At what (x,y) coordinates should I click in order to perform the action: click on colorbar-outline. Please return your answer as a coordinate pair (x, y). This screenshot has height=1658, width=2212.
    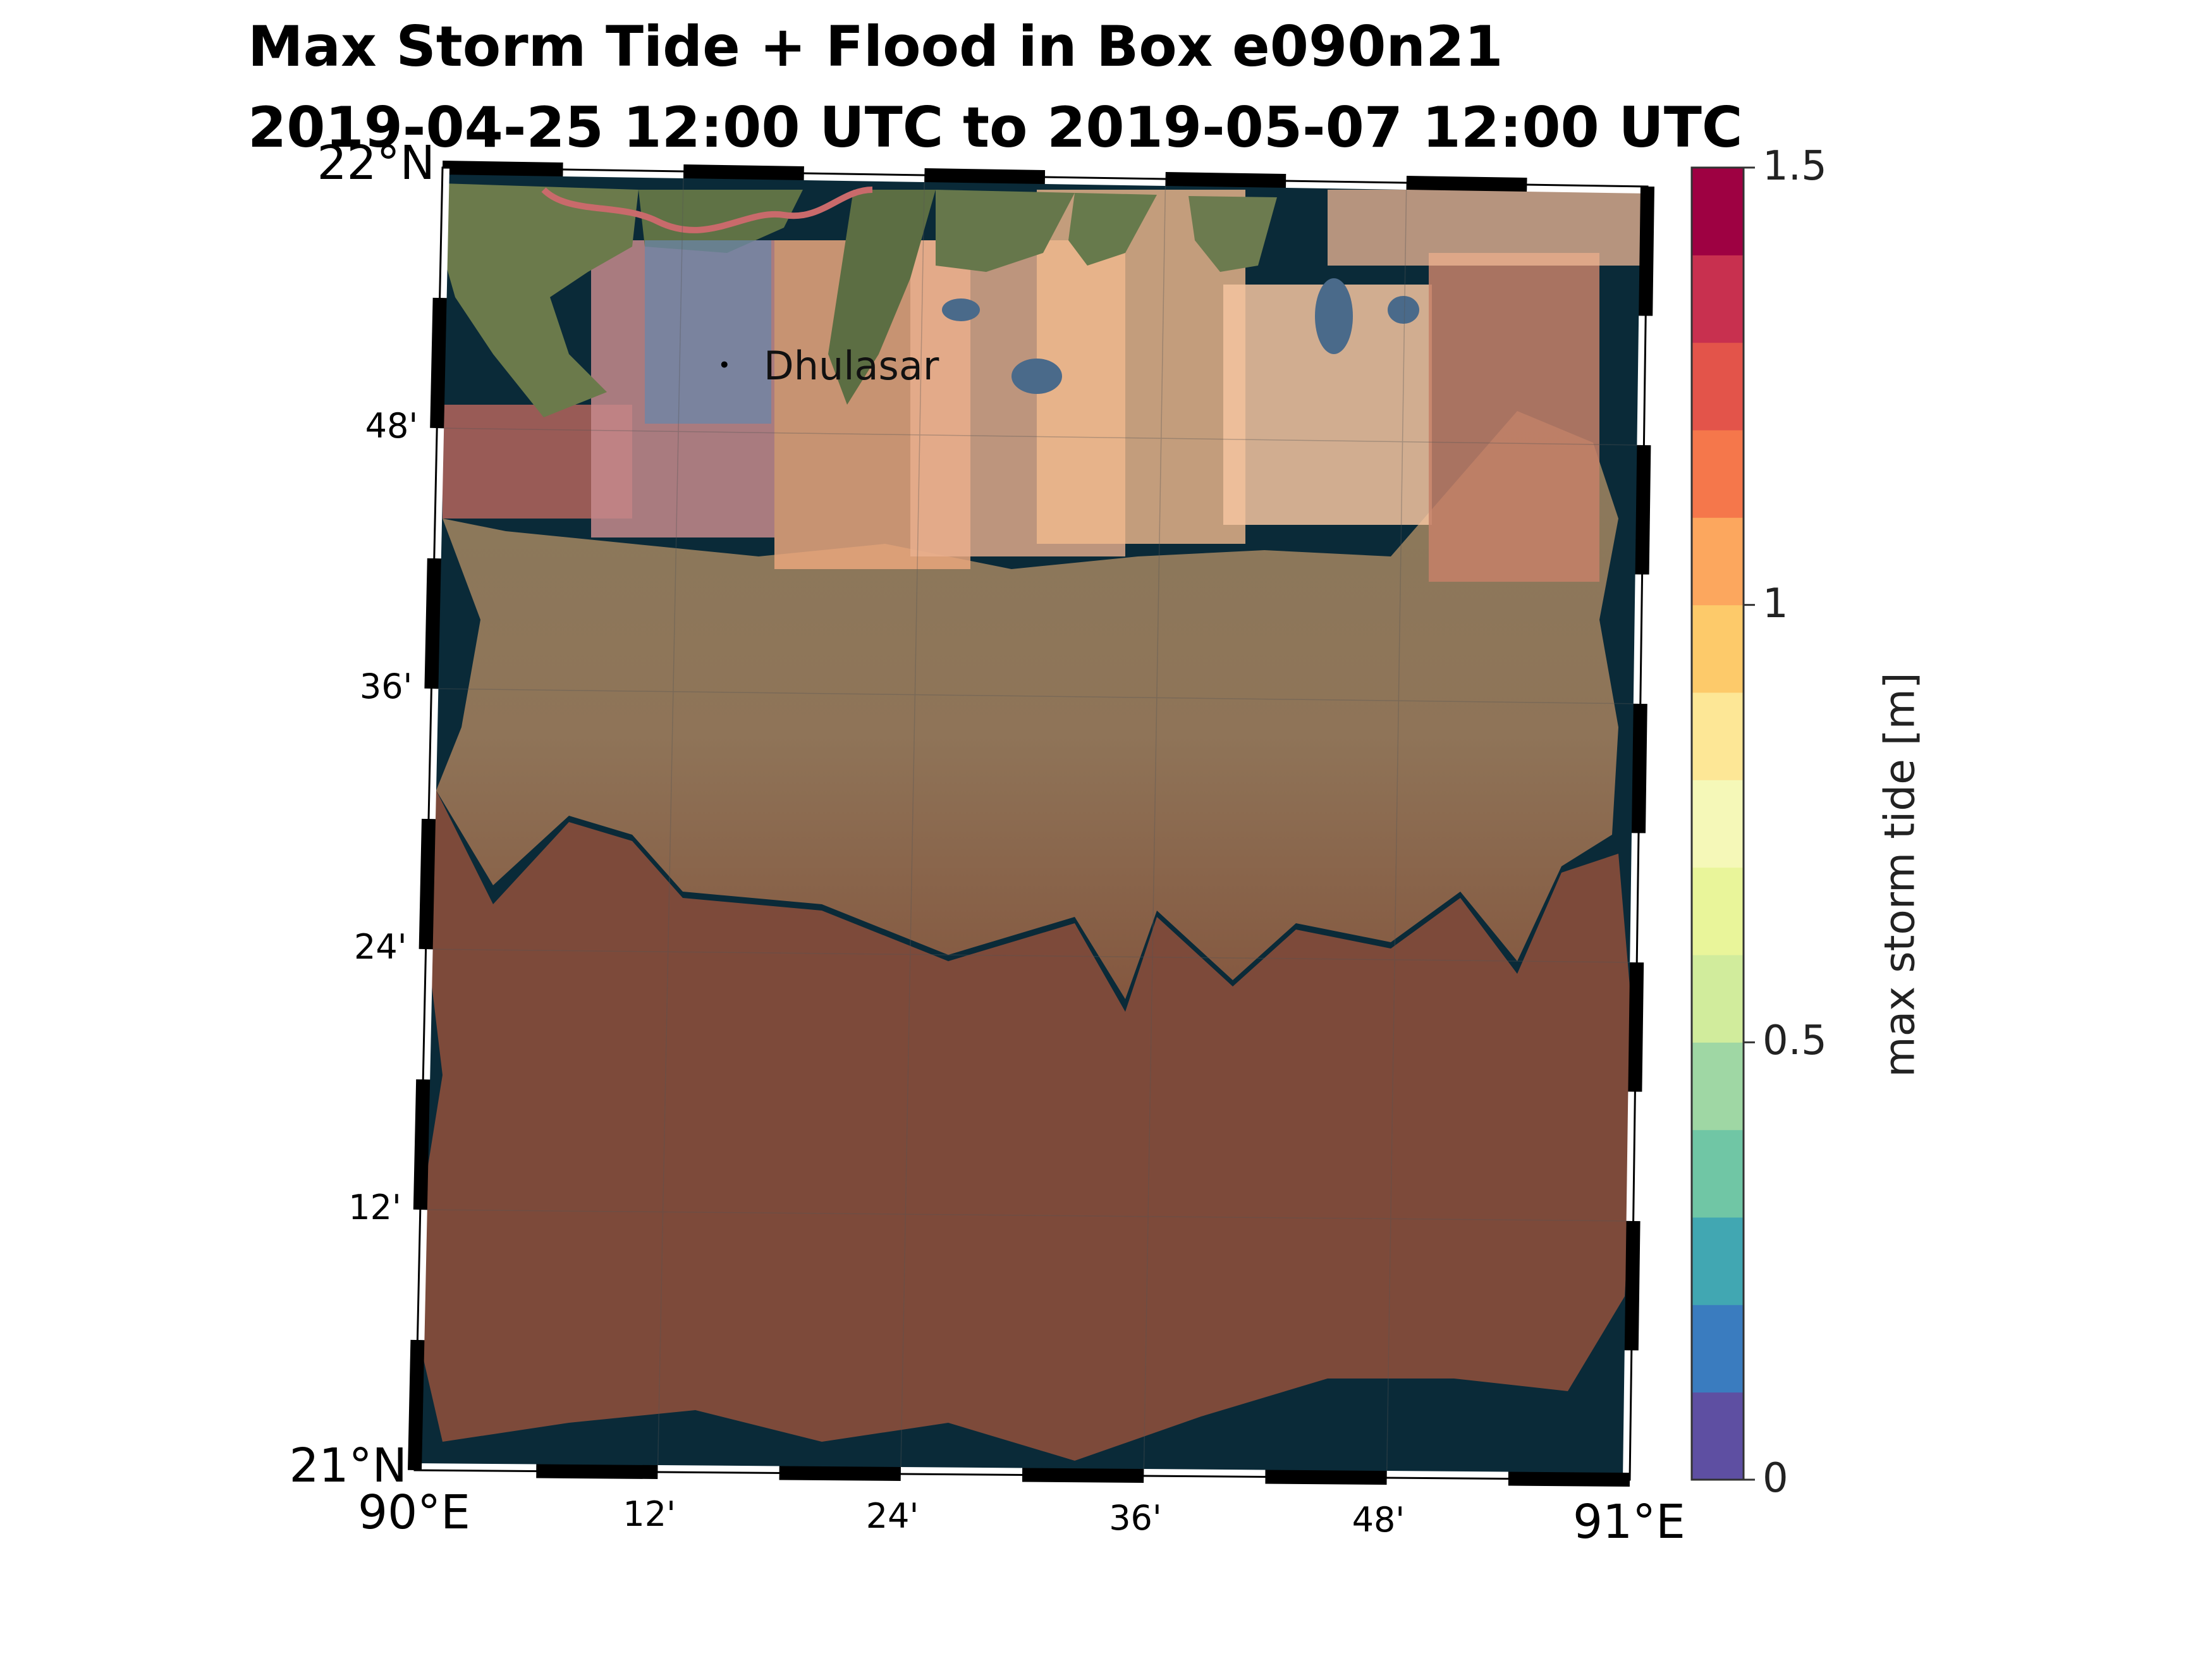
    Looking at the image, I should click on (1717, 823).